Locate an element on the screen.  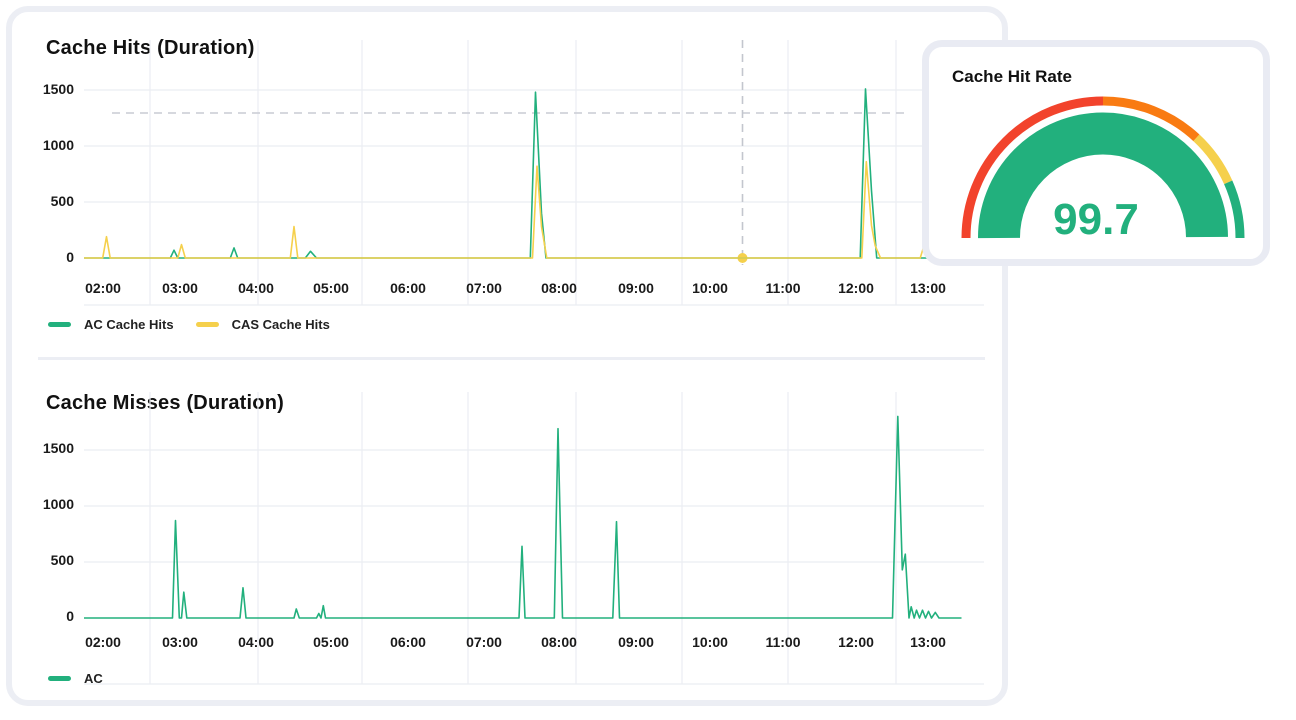
legend-item-ac: AC is located at coordinates (75, 678).